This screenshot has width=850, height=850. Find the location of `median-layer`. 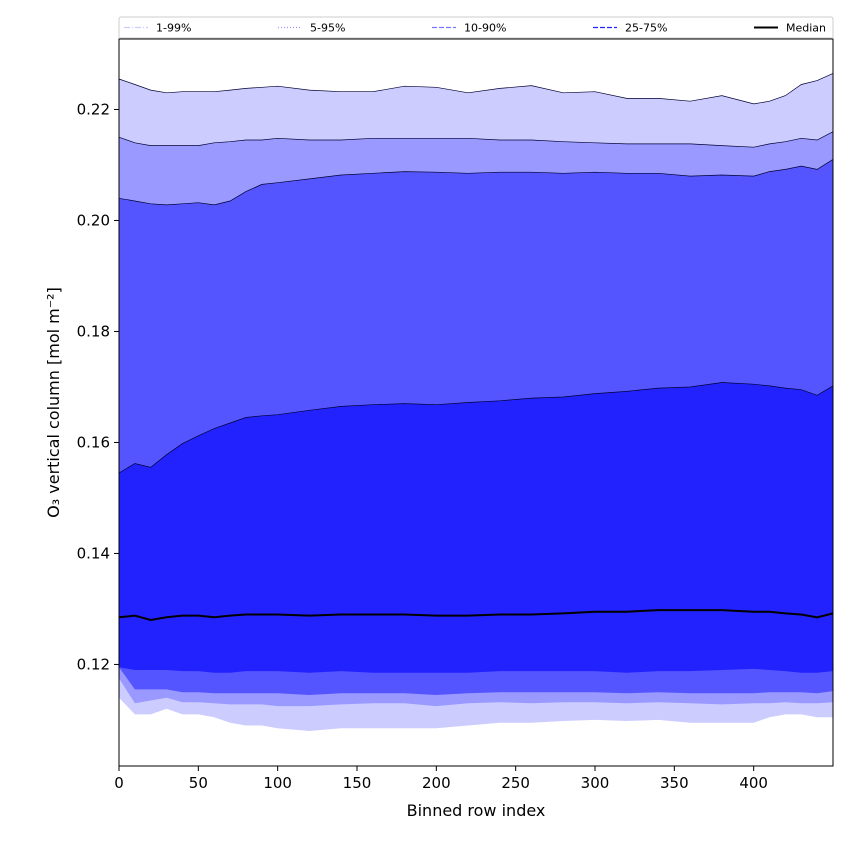

median-layer is located at coordinates (476, 615).